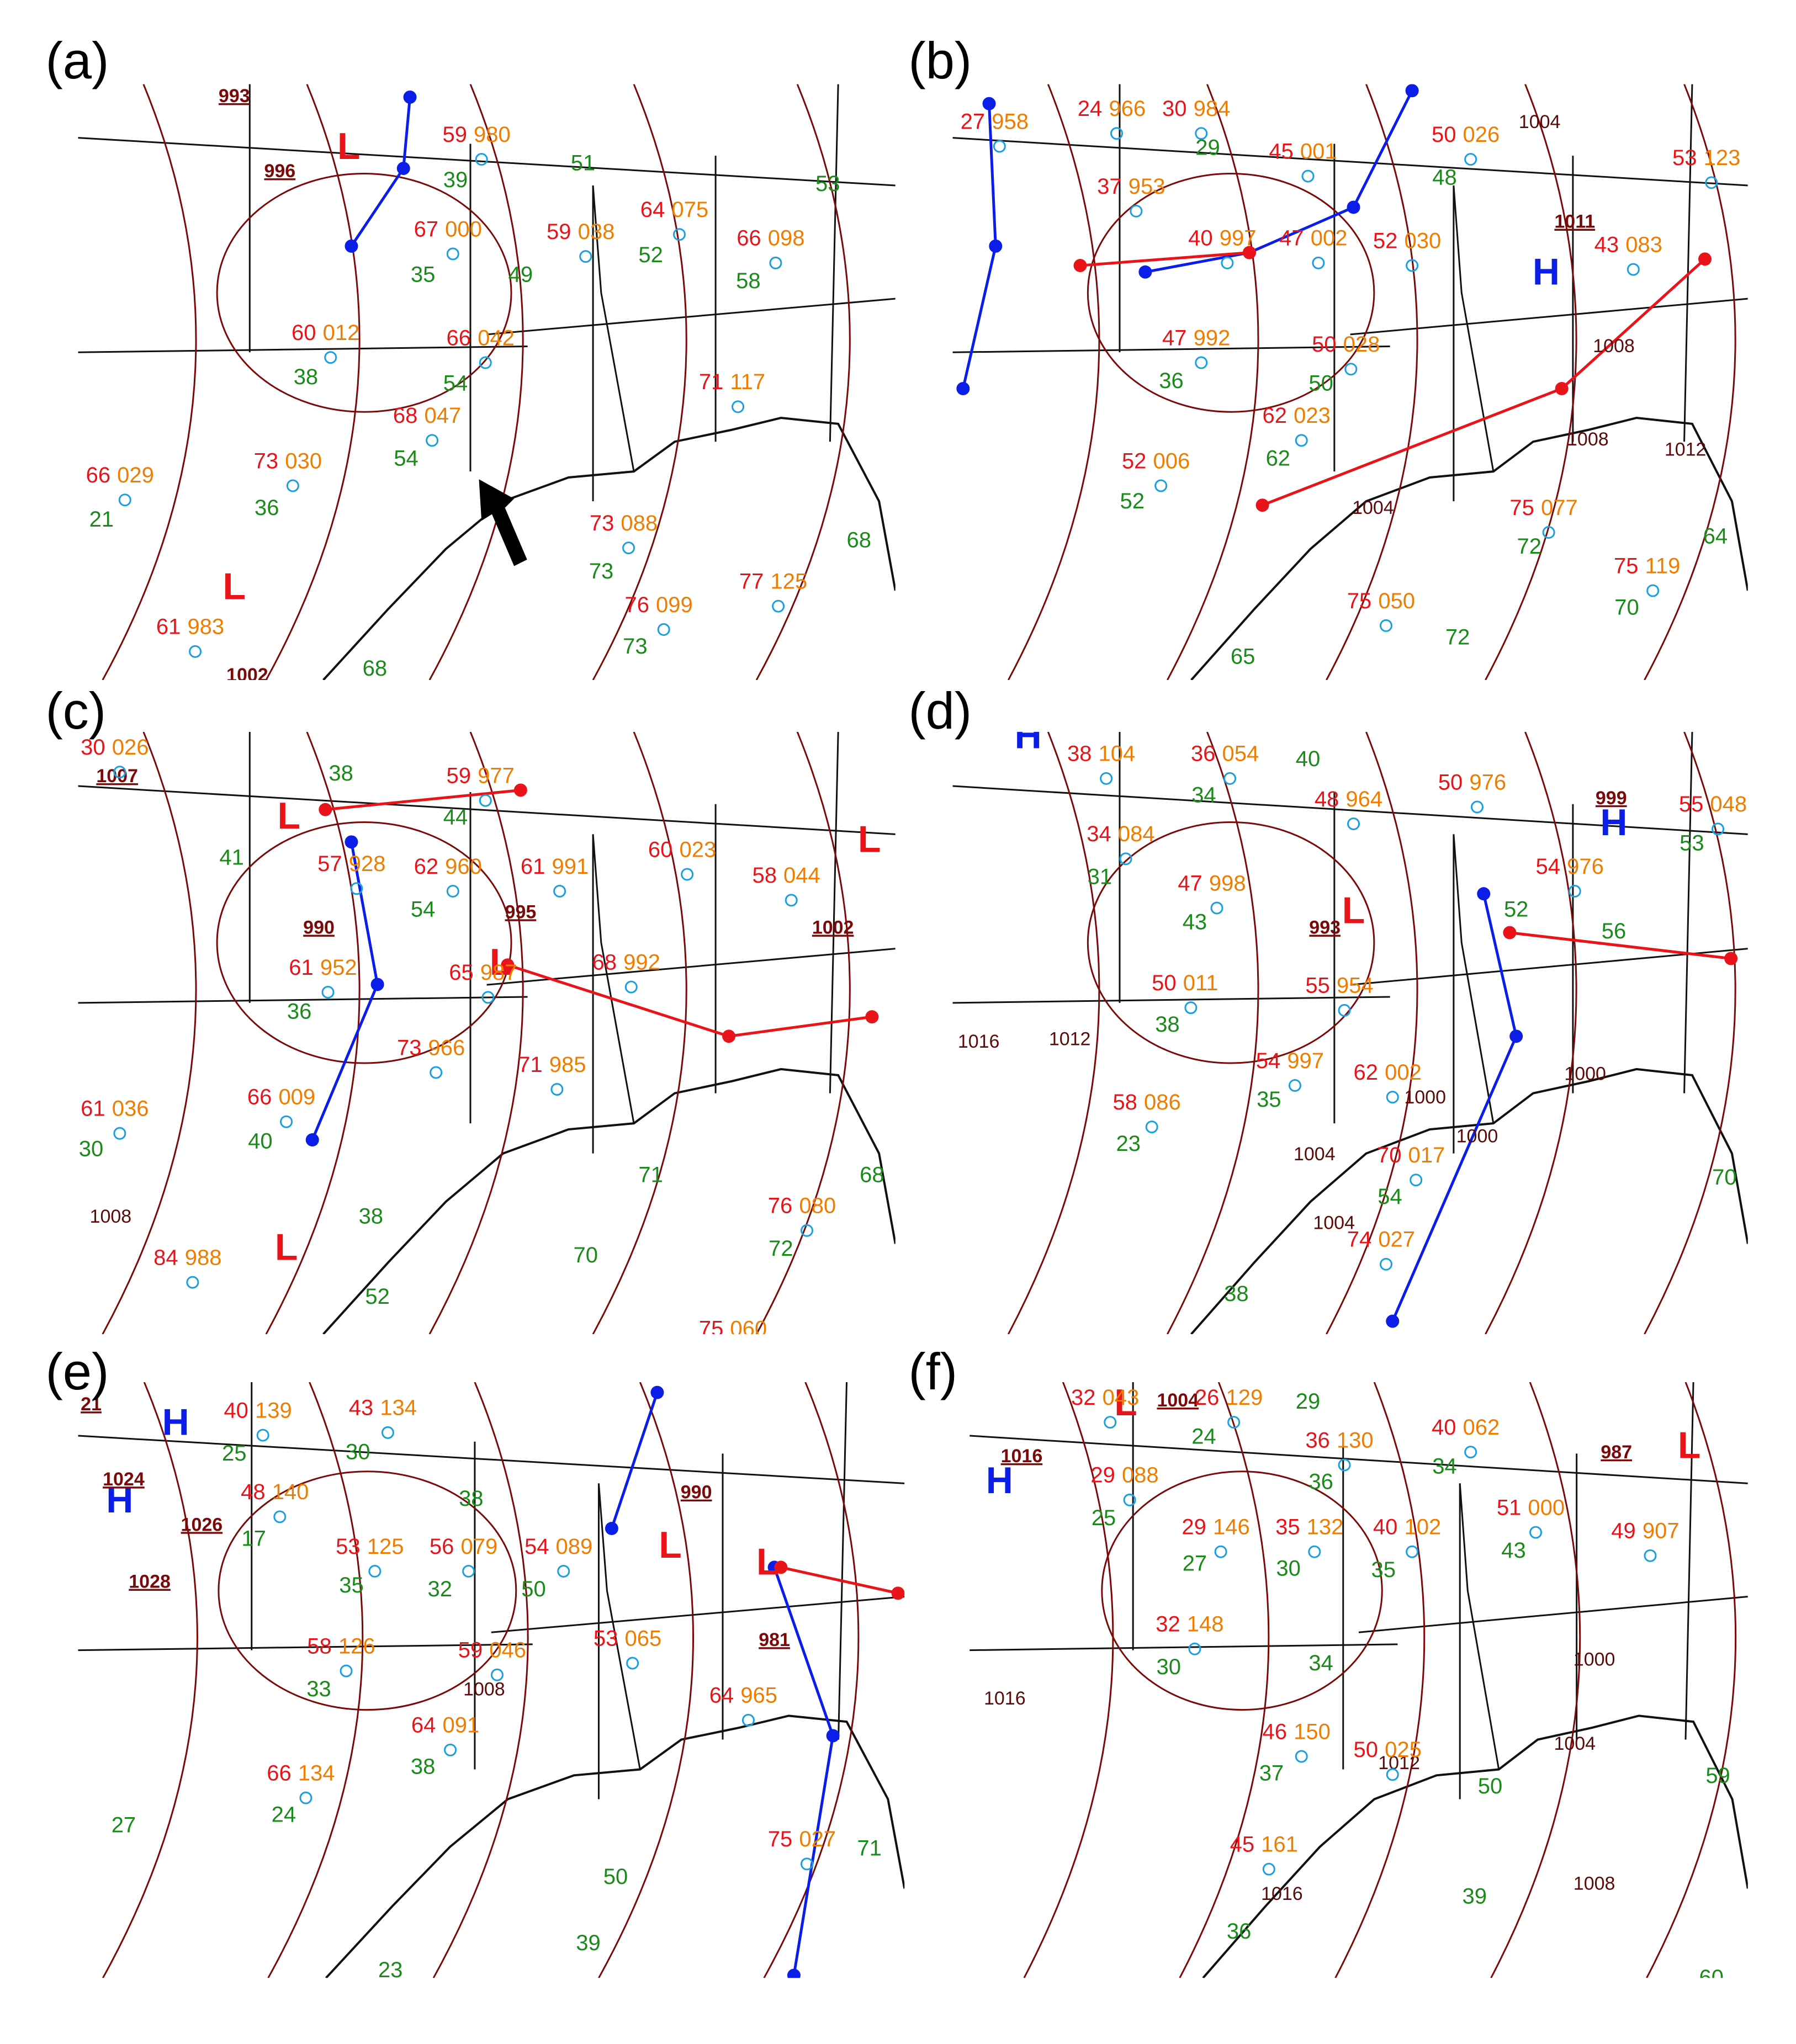 This screenshot has width=1796, height=2044. What do you see at coordinates (1104, 1518) in the screenshot?
I see `dewpoint: 25` at bounding box center [1104, 1518].